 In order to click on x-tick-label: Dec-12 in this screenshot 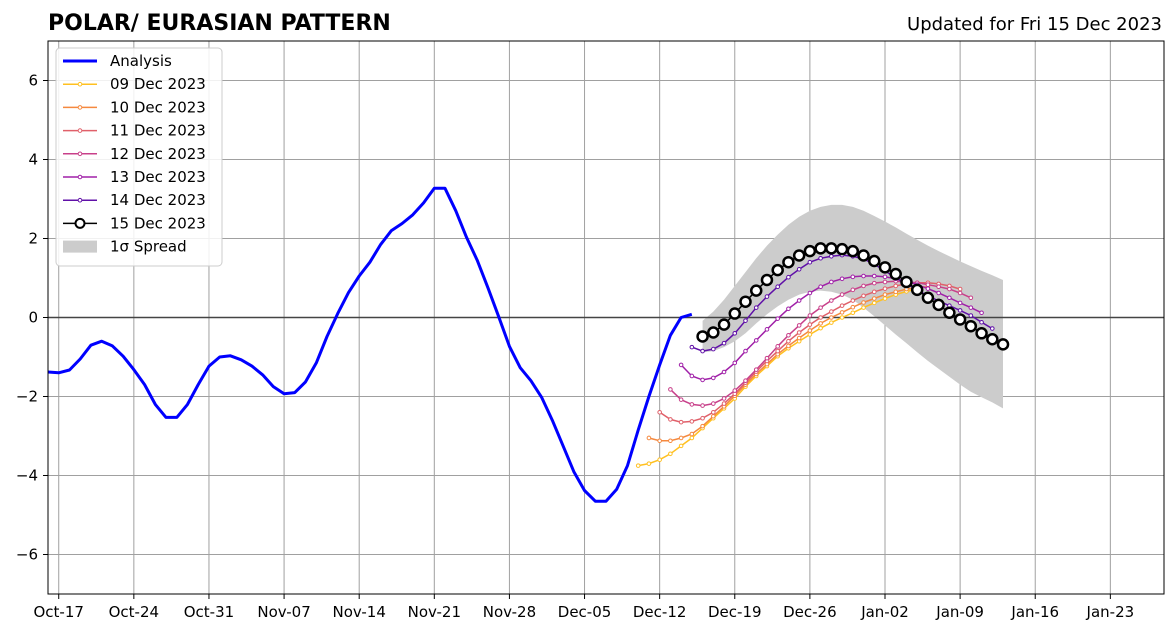, I will do `click(660, 612)`.